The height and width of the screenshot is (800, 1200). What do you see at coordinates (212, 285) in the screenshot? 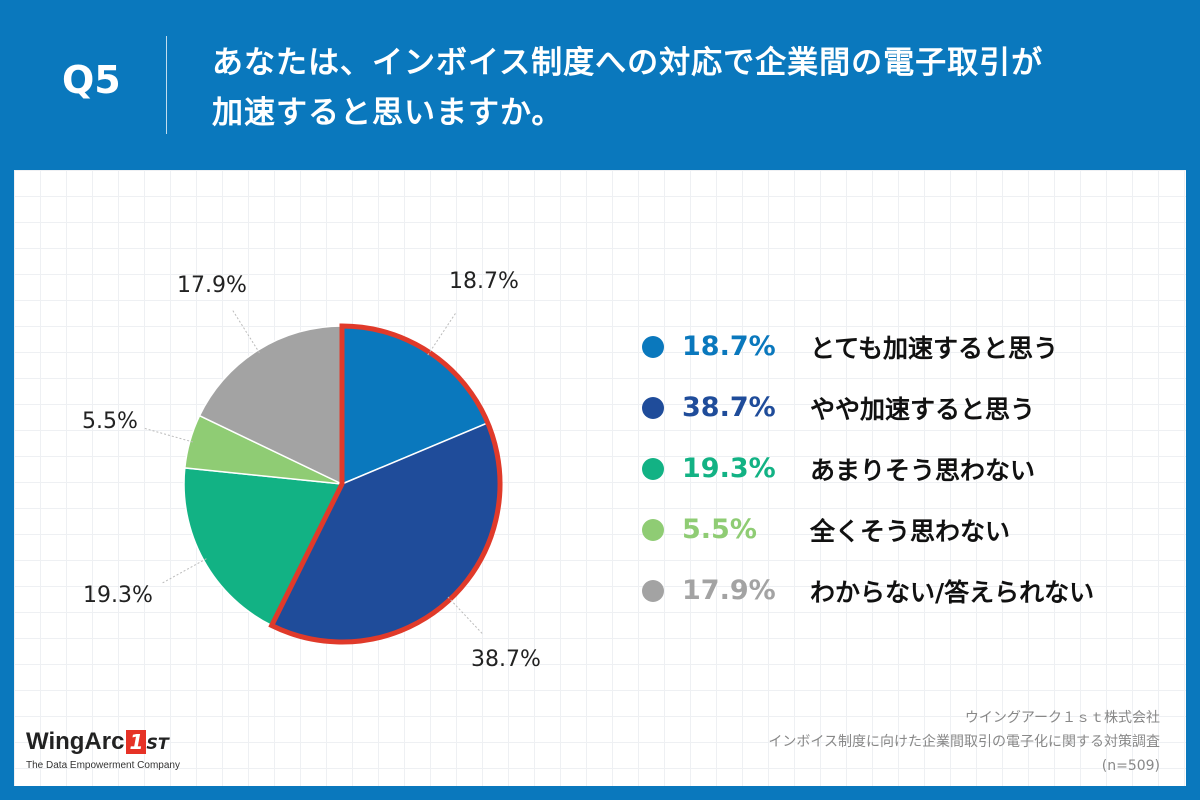
I see `slice-label: 17.9%` at bounding box center [212, 285].